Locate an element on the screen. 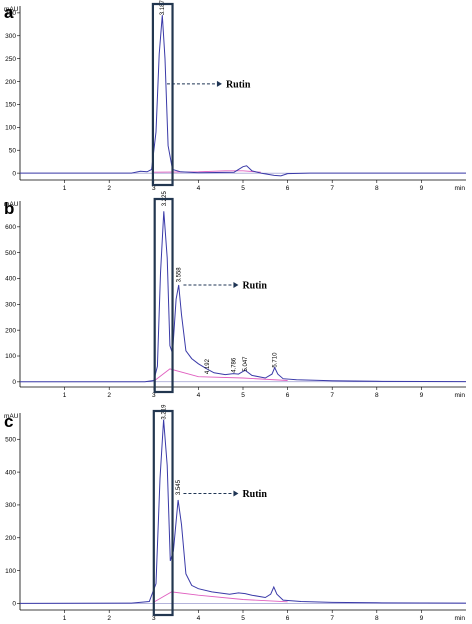  panel-letter: a is located at coordinates (9, 12).